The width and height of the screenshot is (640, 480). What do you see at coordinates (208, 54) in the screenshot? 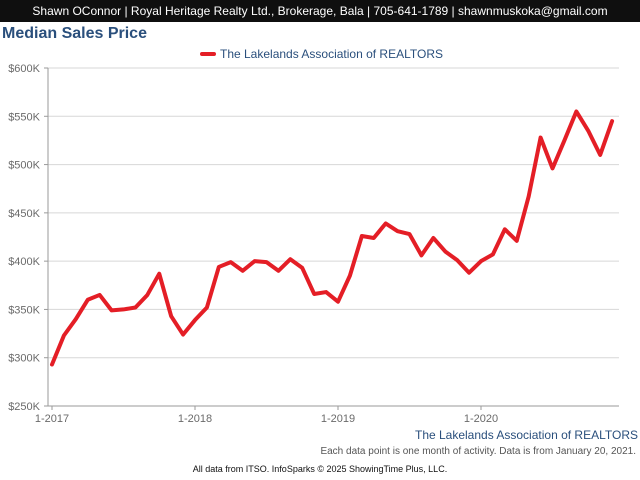
I see `legend-swatch` at bounding box center [208, 54].